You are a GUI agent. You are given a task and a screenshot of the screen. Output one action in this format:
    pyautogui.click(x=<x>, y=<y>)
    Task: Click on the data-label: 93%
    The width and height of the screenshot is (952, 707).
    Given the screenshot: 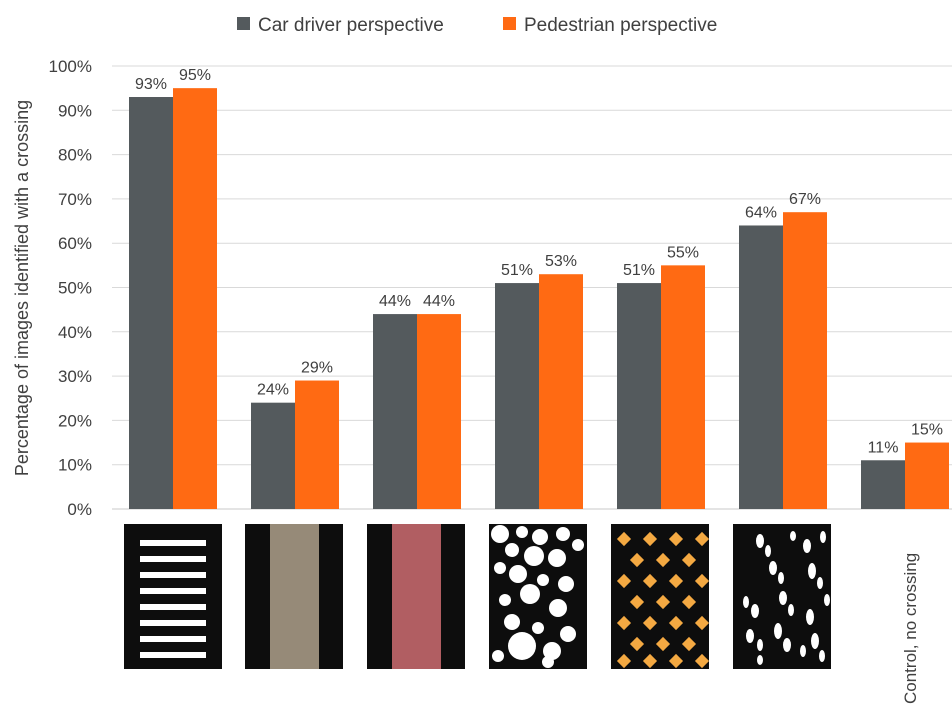 What is the action you would take?
    pyautogui.click(x=151, y=84)
    